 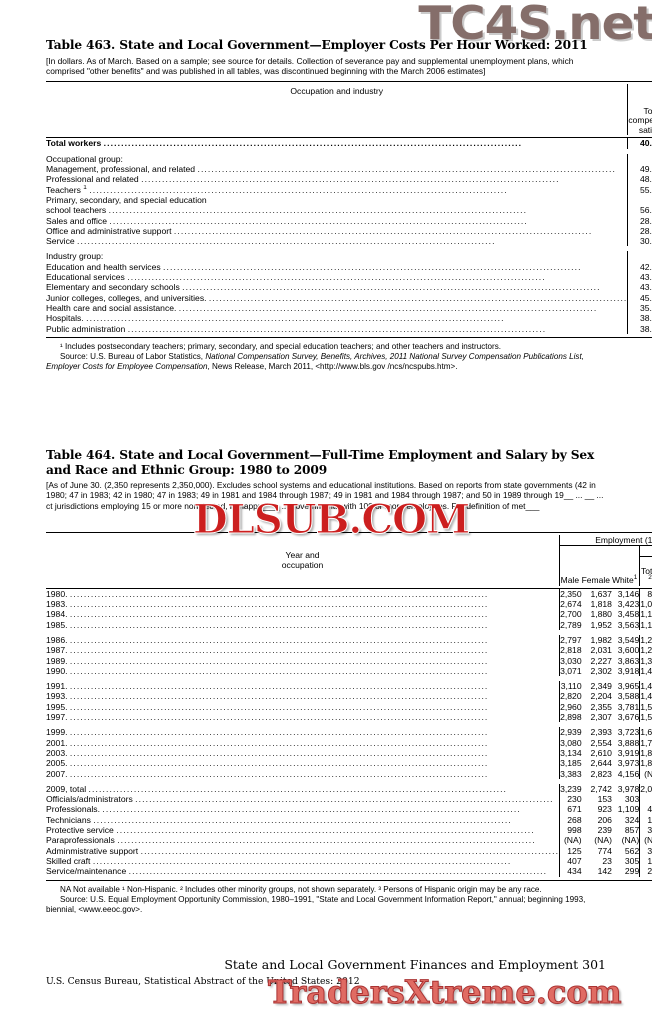 I want to click on cell: 2,789, so click(x=570, y=624).